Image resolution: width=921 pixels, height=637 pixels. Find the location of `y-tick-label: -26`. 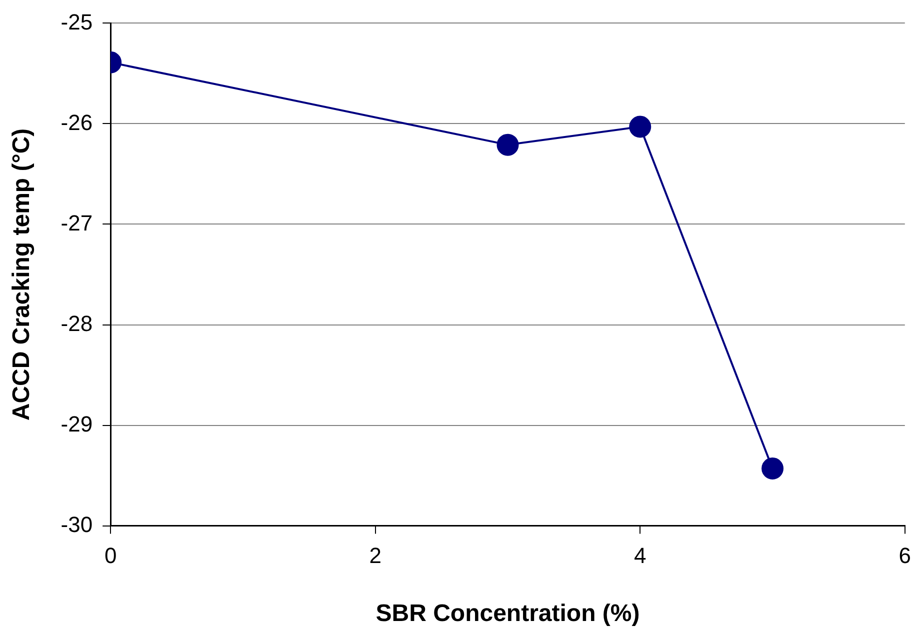

y-tick-label: -26 is located at coordinates (76, 122).